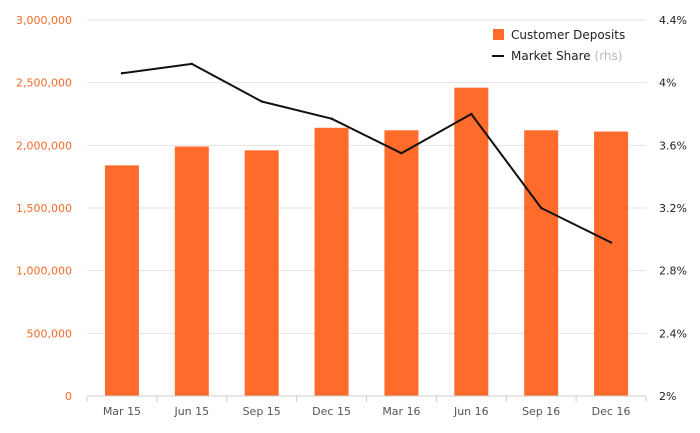  What do you see at coordinates (122, 411) in the screenshot?
I see `x-tick-label: Mar 15` at bounding box center [122, 411].